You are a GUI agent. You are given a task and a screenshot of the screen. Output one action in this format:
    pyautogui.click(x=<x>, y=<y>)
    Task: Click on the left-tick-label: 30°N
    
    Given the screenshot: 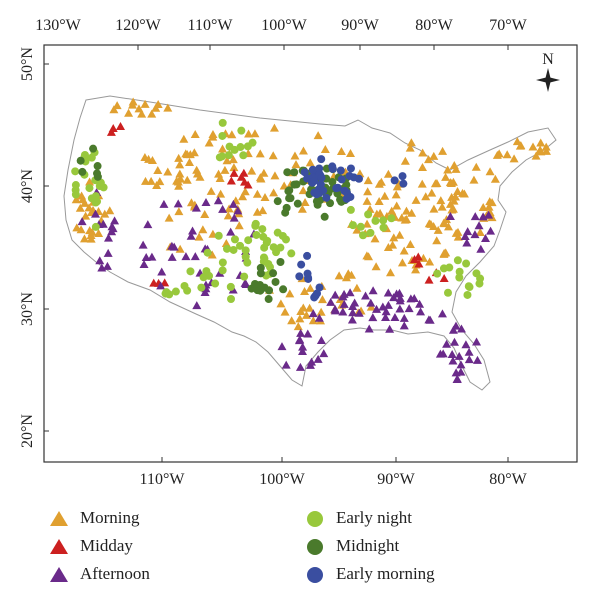 What is the action you would take?
    pyautogui.click(x=27, y=309)
    